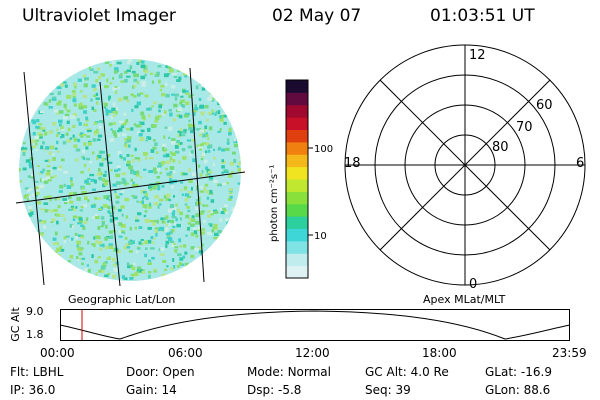  Describe the element at coordinates (35, 334) in the screenshot. I see `alt-ytick-1.8: 1.8` at that location.